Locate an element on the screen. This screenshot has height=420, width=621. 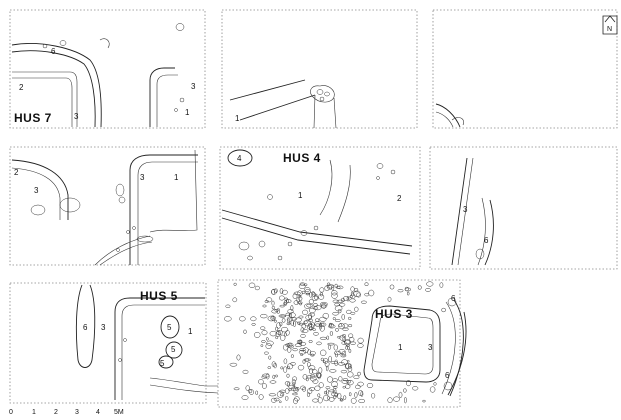
middle-left-features is located at coordinates (104, 207).